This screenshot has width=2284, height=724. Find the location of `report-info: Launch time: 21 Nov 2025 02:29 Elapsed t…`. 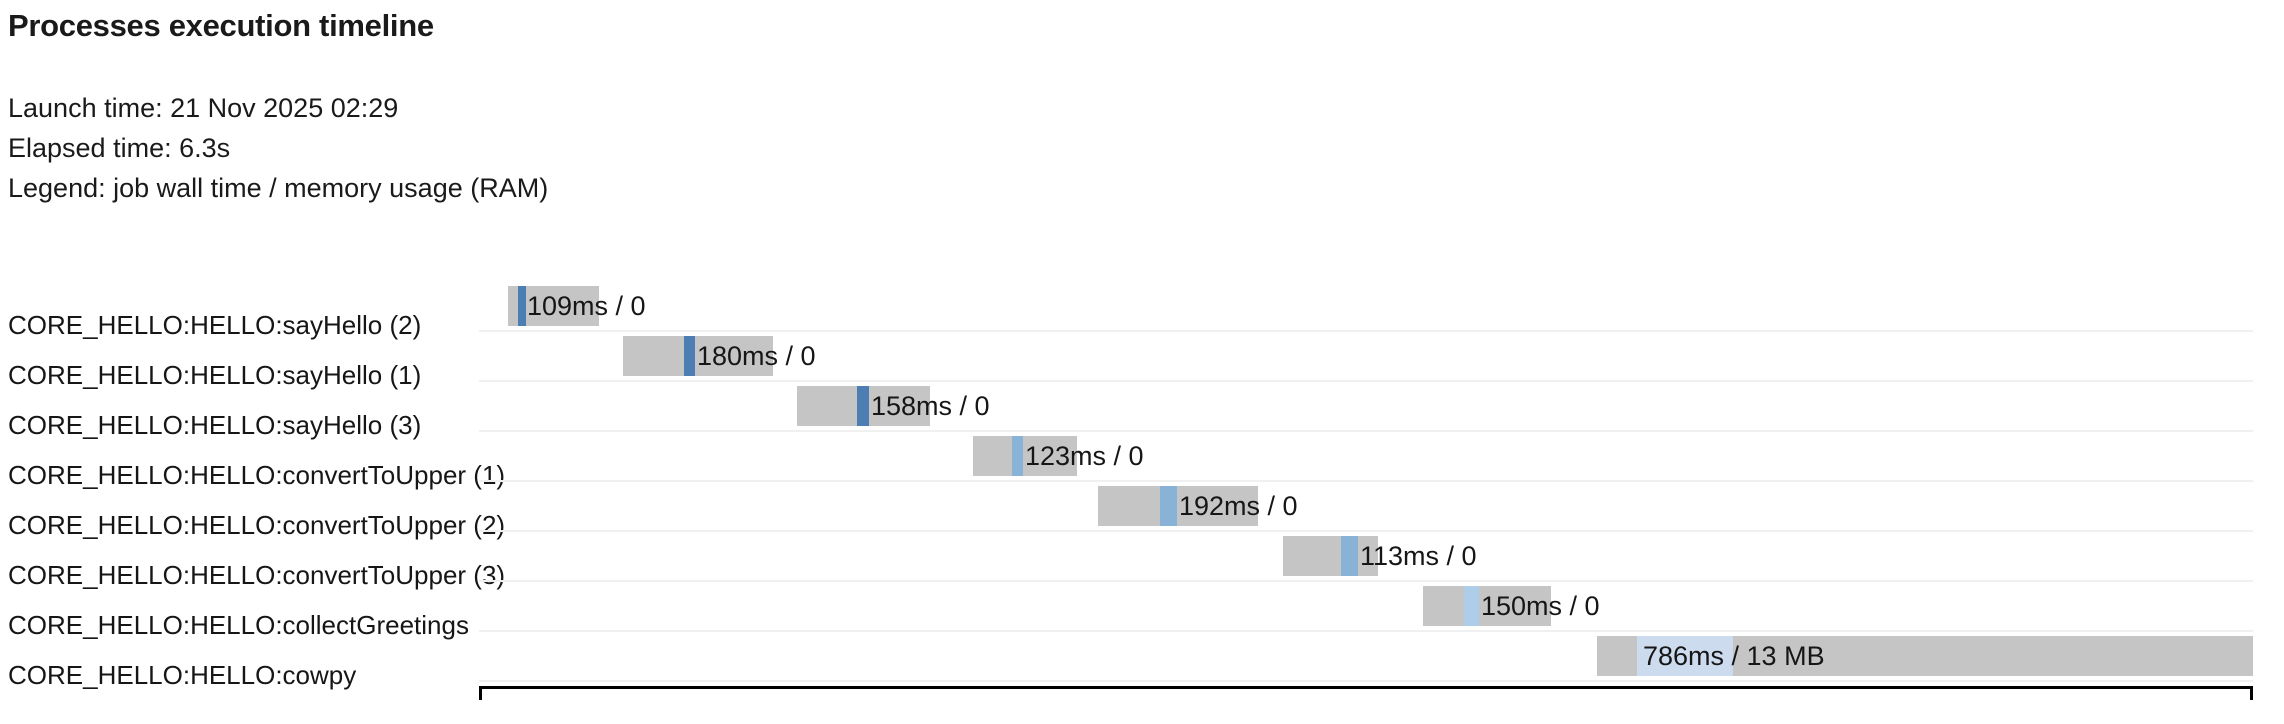

report-info: Launch time: 21 Nov 2025 02:29 Elapsed t… is located at coordinates (278, 148).